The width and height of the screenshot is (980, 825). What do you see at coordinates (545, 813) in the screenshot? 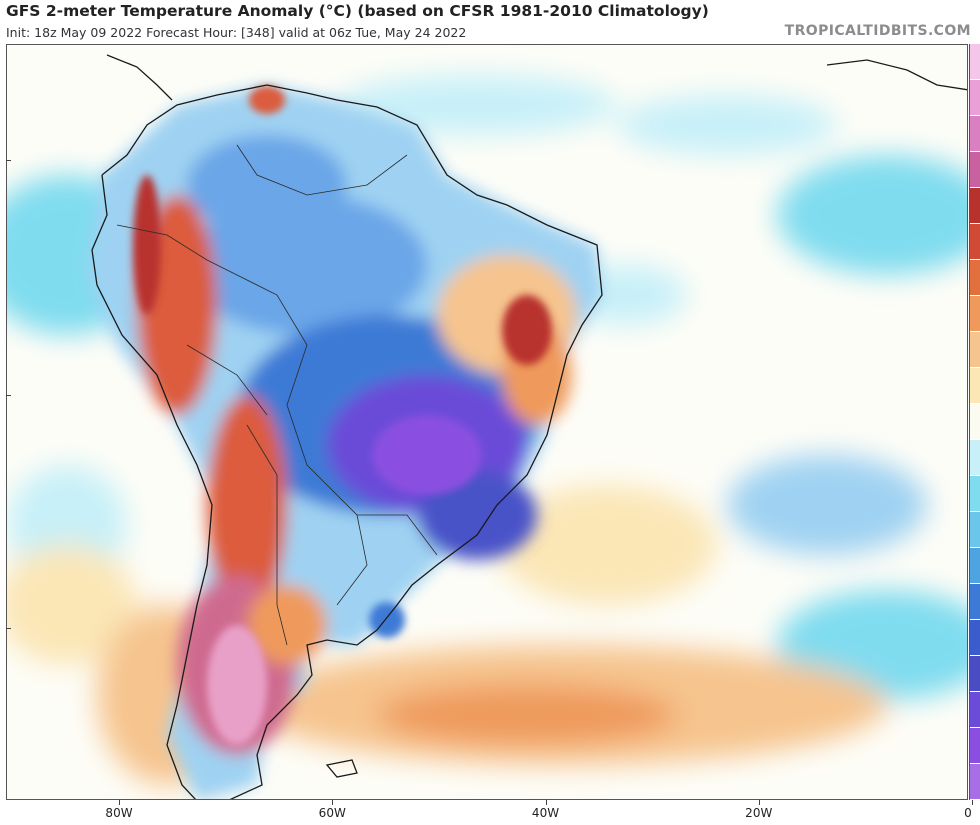
I see `lon-tick-label: 40W` at bounding box center [545, 813].